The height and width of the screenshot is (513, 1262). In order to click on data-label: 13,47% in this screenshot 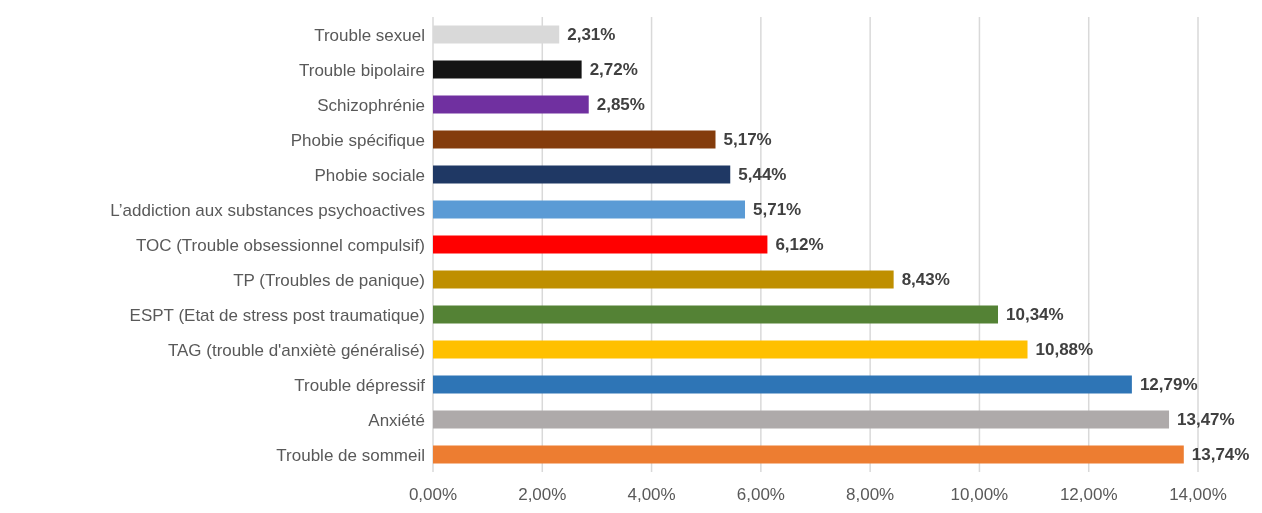, I will do `click(1206, 420)`.